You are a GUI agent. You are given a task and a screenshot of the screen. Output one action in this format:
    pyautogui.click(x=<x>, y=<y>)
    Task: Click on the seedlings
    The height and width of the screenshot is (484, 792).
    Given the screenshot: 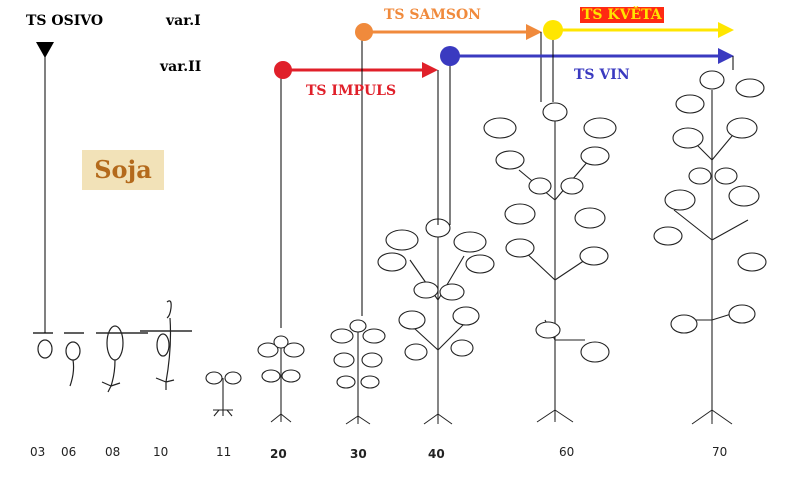 What is the action you would take?
    pyautogui.click(x=106, y=346)
    